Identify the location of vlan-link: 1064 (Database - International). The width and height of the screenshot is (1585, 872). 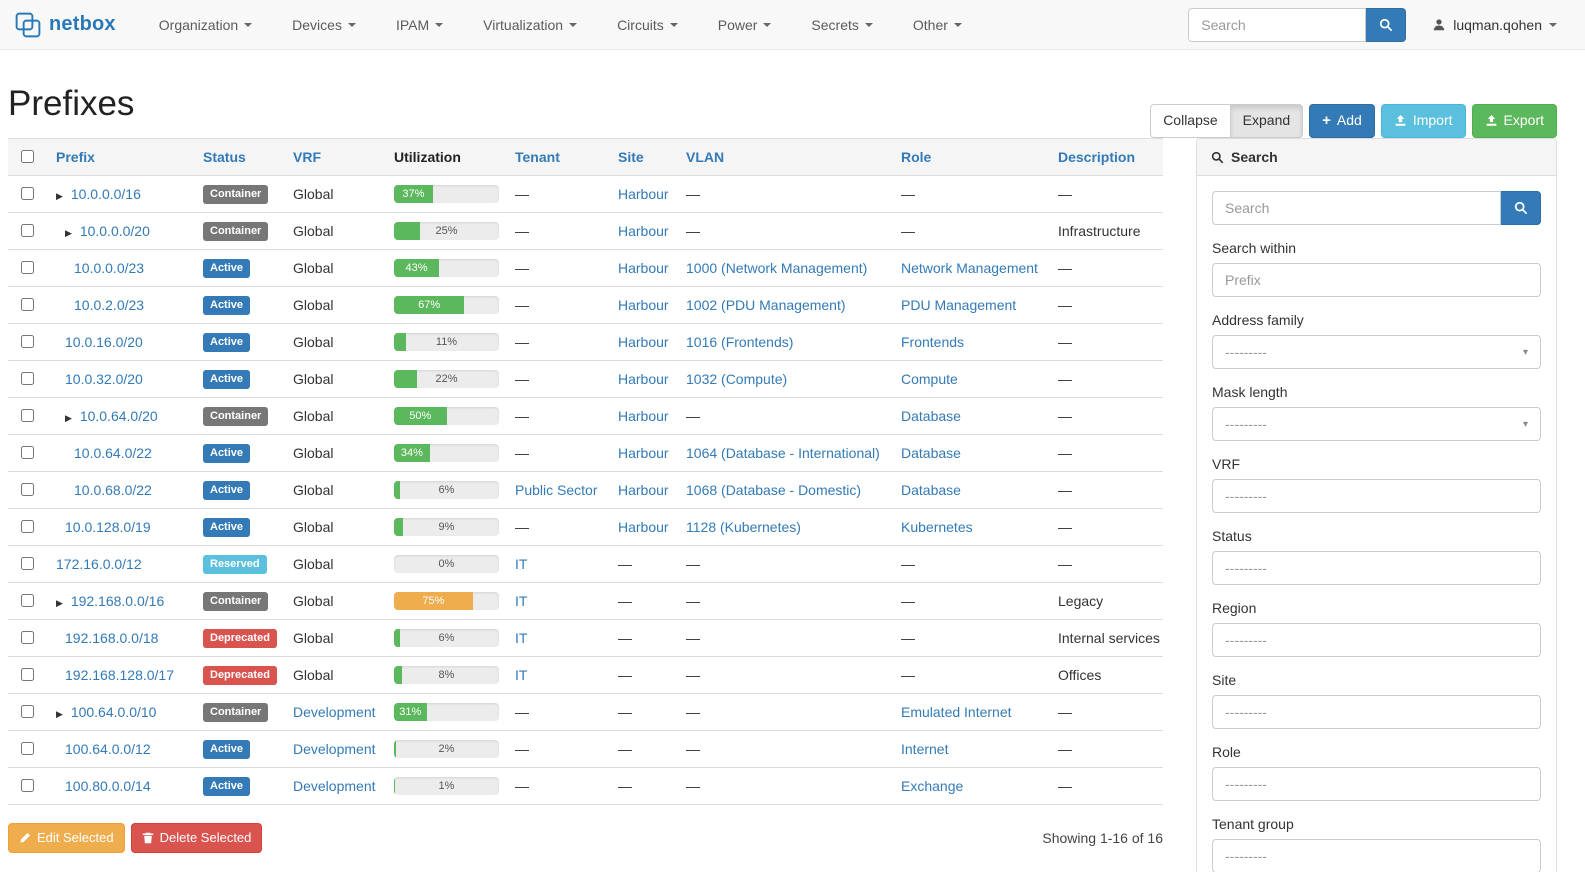
(783, 453).